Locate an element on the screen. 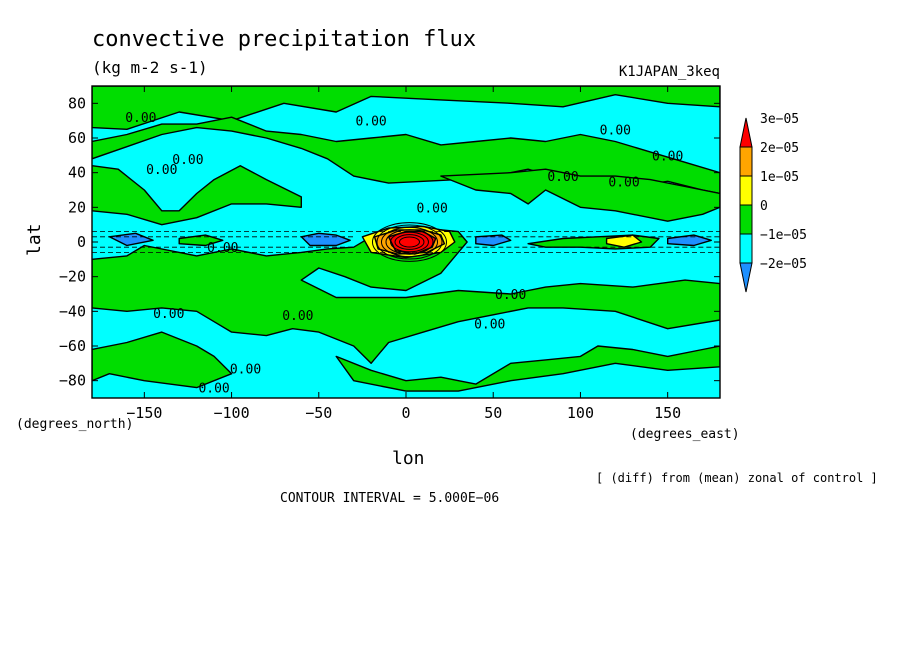 This screenshot has width=904, height=654. x-tick-label: −50 is located at coordinates (318, 413).